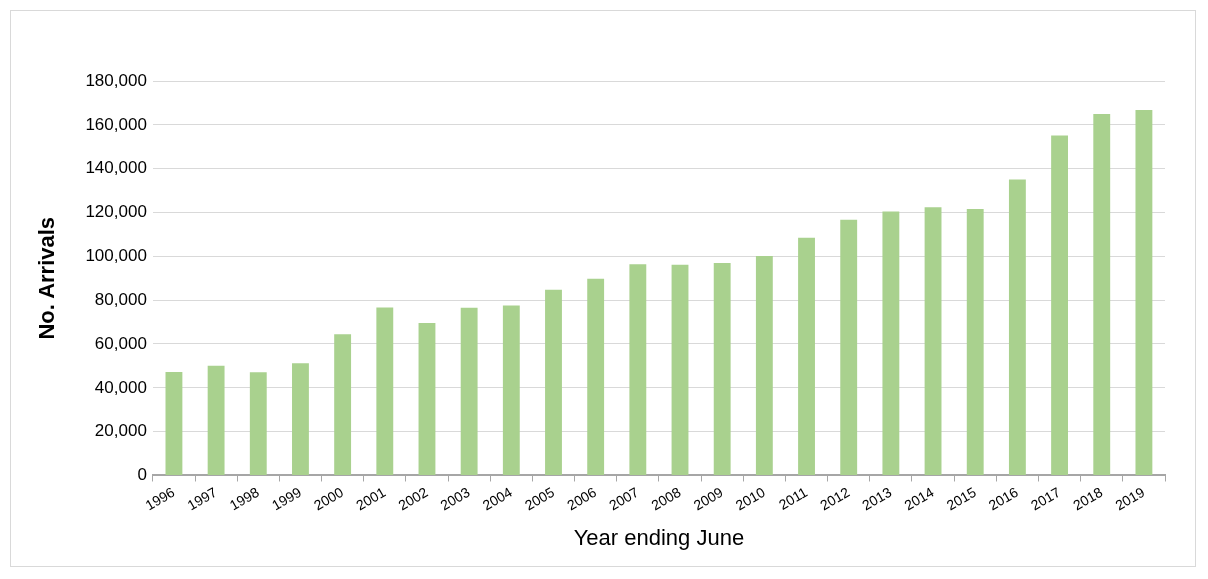 The width and height of the screenshot is (1208, 579). What do you see at coordinates (750, 498) in the screenshot?
I see `x-tick-label: 2010` at bounding box center [750, 498].